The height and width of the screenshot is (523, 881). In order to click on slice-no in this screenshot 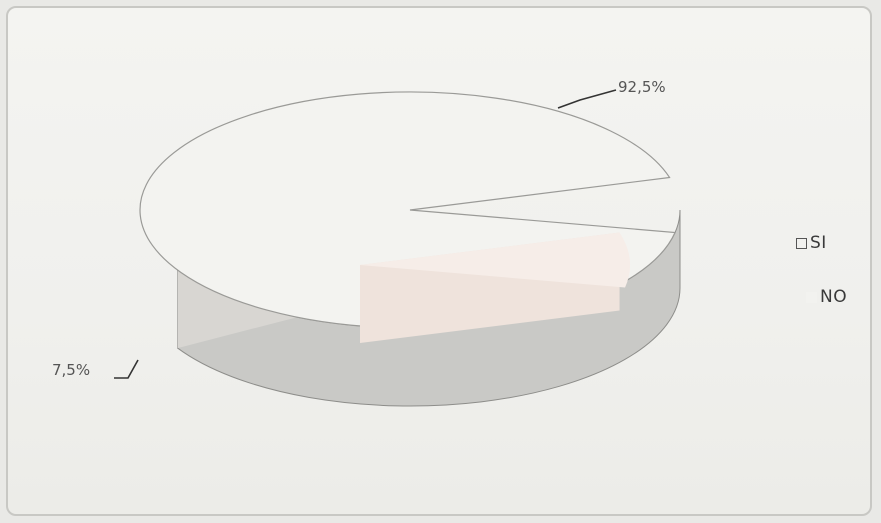, I will do `click(495, 260)`.